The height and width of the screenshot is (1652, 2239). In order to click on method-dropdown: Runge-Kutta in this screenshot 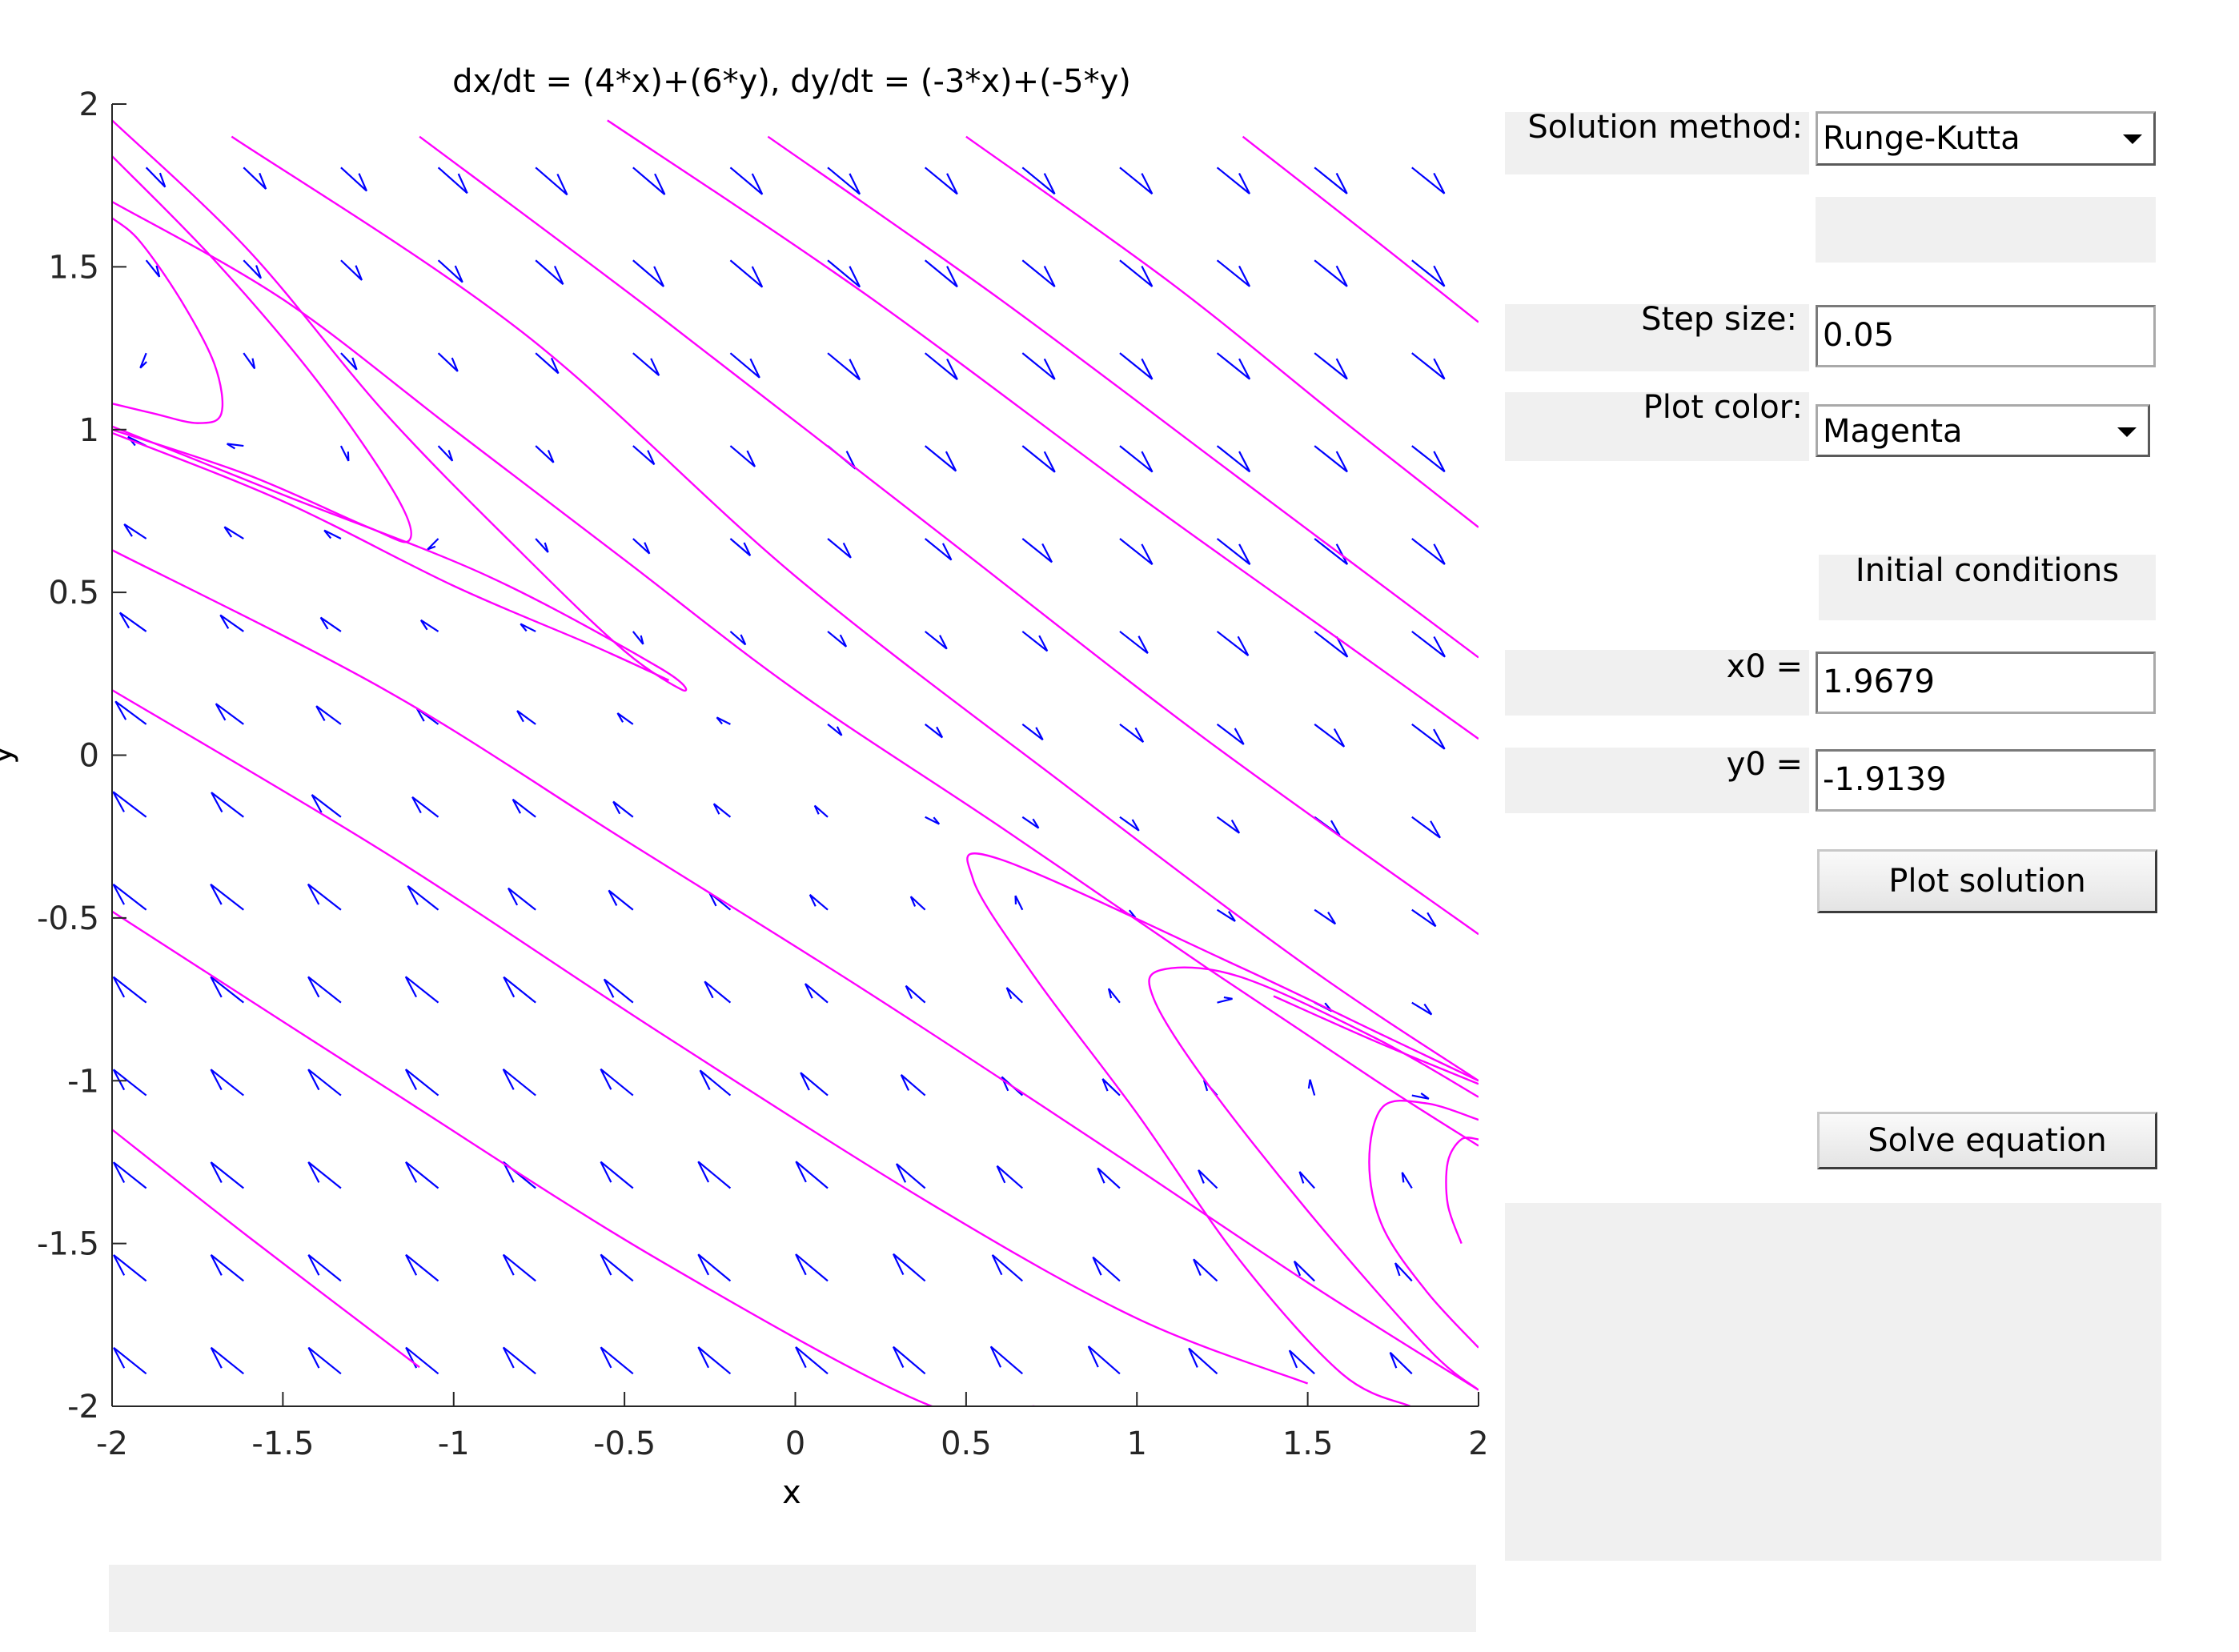, I will do `click(1986, 138)`.